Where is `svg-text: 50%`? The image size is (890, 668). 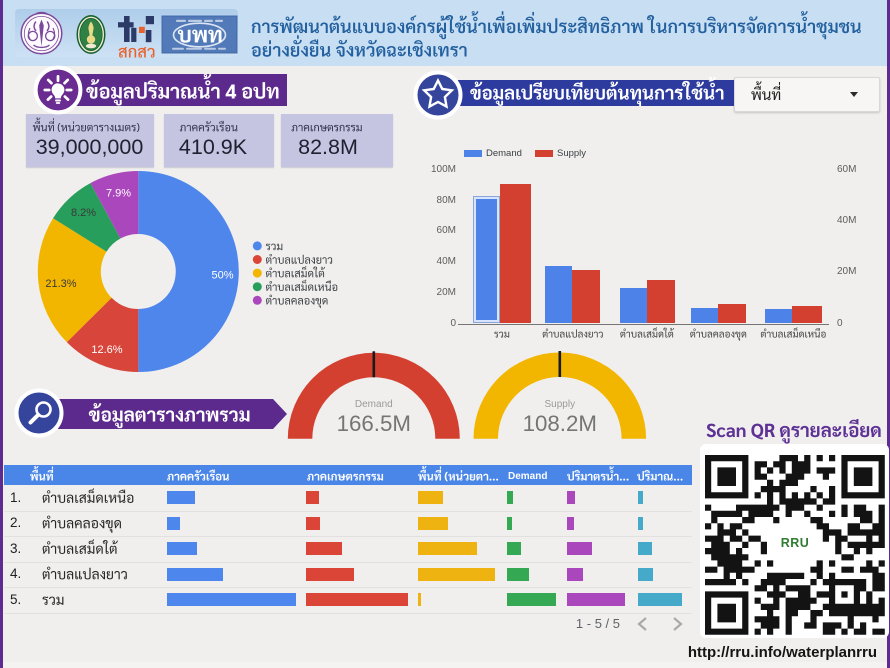
svg-text: 50% is located at coordinates (222, 276).